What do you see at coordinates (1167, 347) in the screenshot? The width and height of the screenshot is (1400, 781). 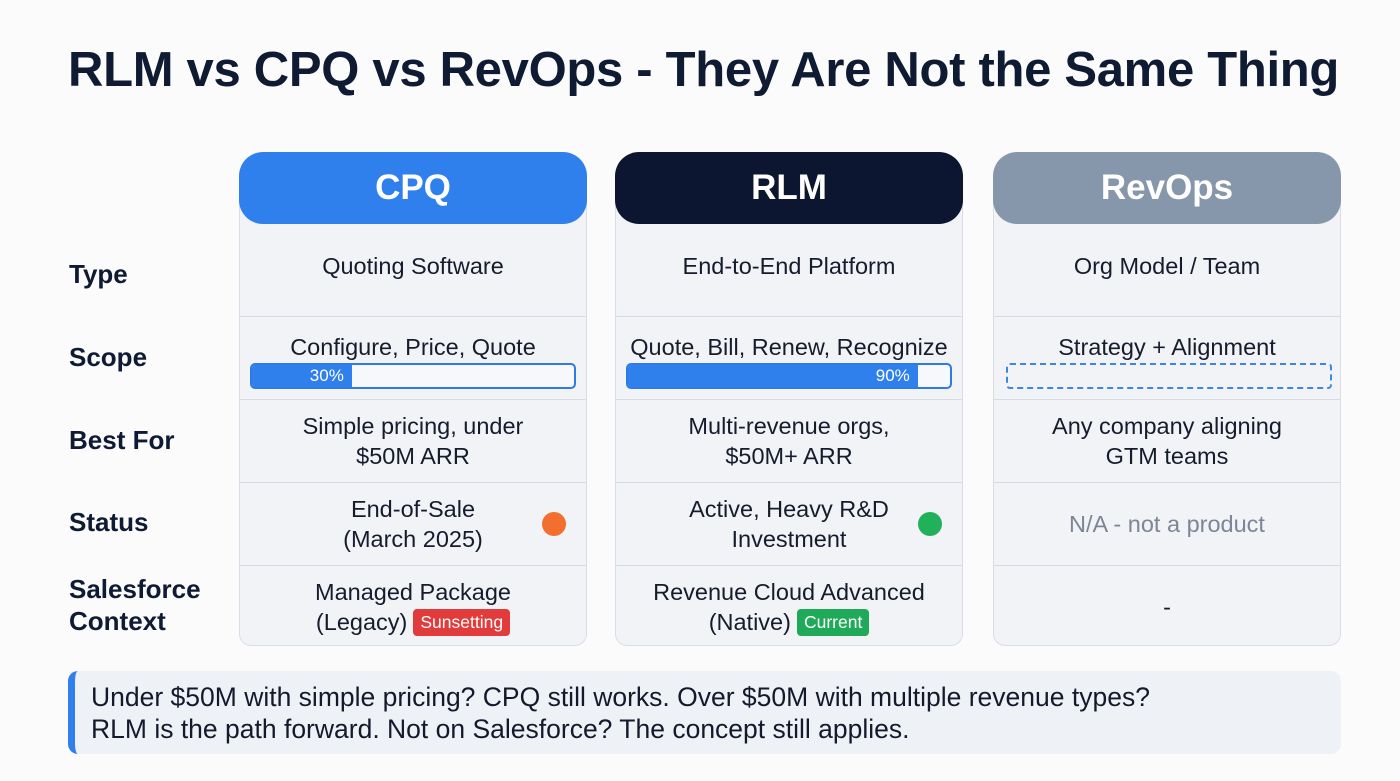 I see `revops-scope: Strategy + Alignment` at bounding box center [1167, 347].